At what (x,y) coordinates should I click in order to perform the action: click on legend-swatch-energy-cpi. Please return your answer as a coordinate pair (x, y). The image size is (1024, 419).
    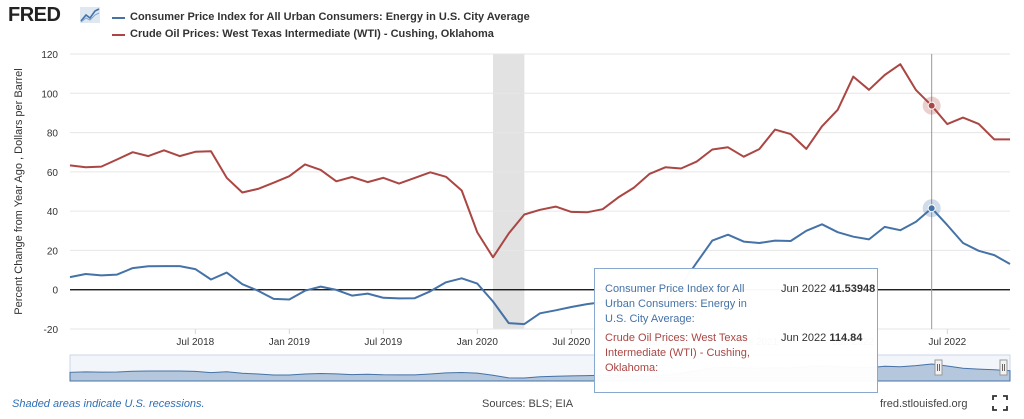
    Looking at the image, I should click on (118, 17).